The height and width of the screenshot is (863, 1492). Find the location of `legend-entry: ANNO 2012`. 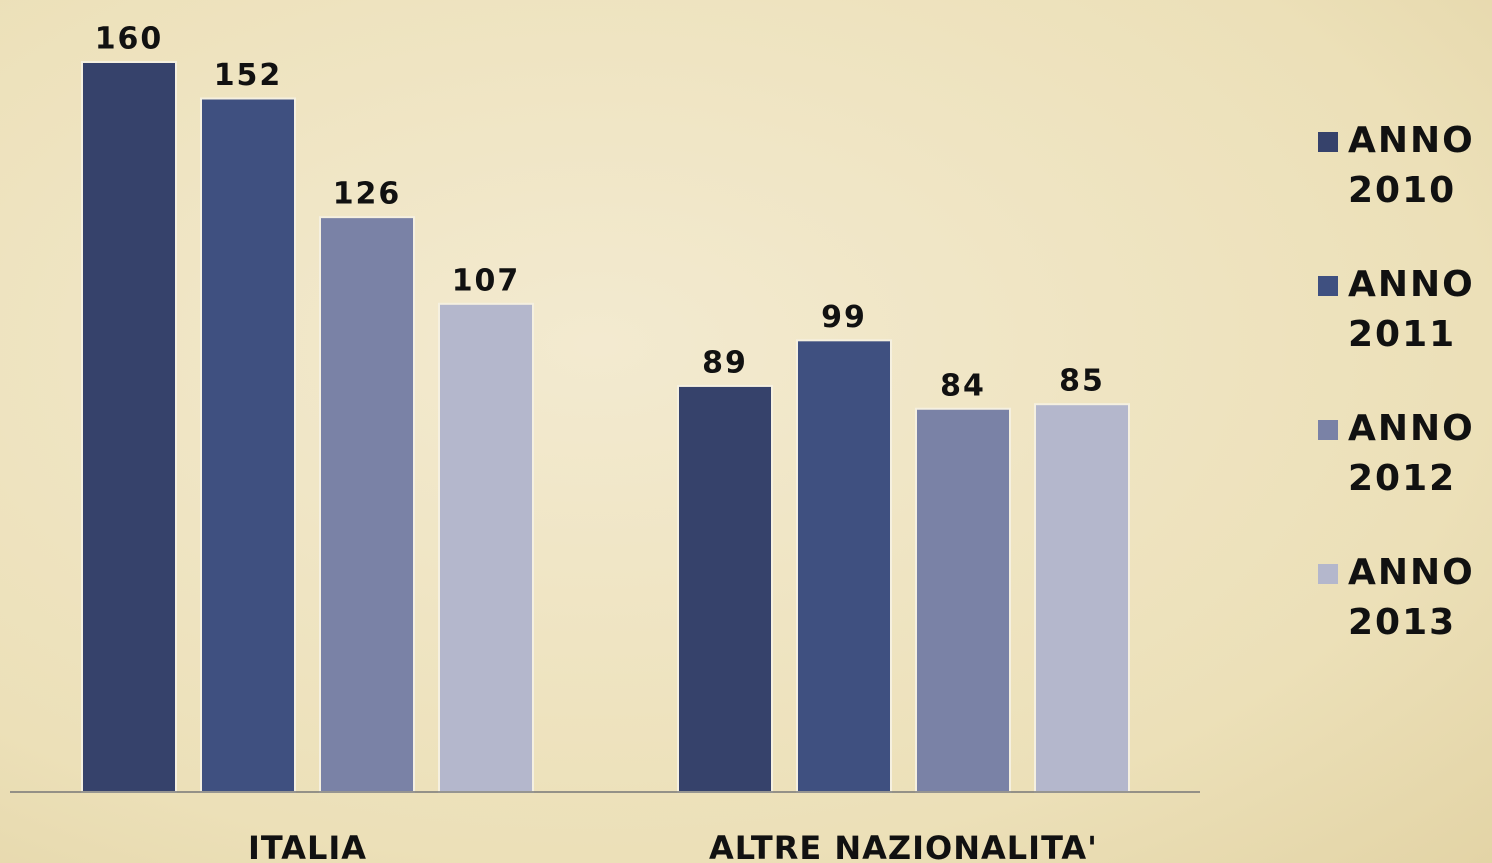

legend-entry: ANNO 2012 is located at coordinates (1404, 476).